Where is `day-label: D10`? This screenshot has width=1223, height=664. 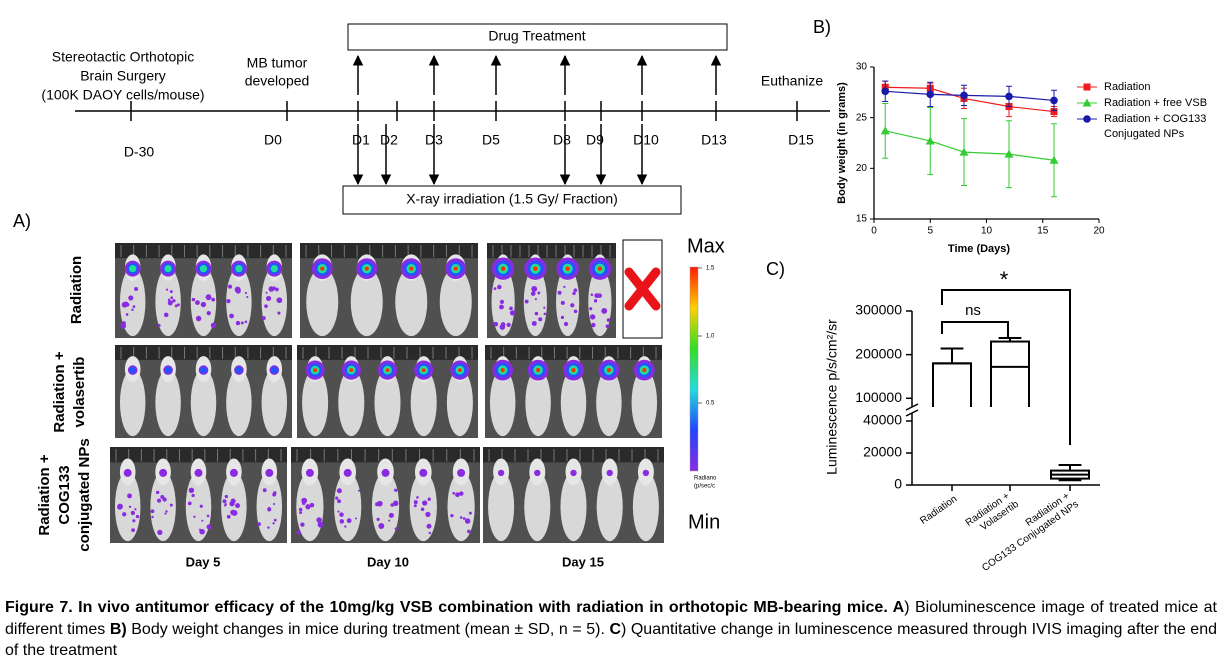 day-label: D10 is located at coordinates (646, 140).